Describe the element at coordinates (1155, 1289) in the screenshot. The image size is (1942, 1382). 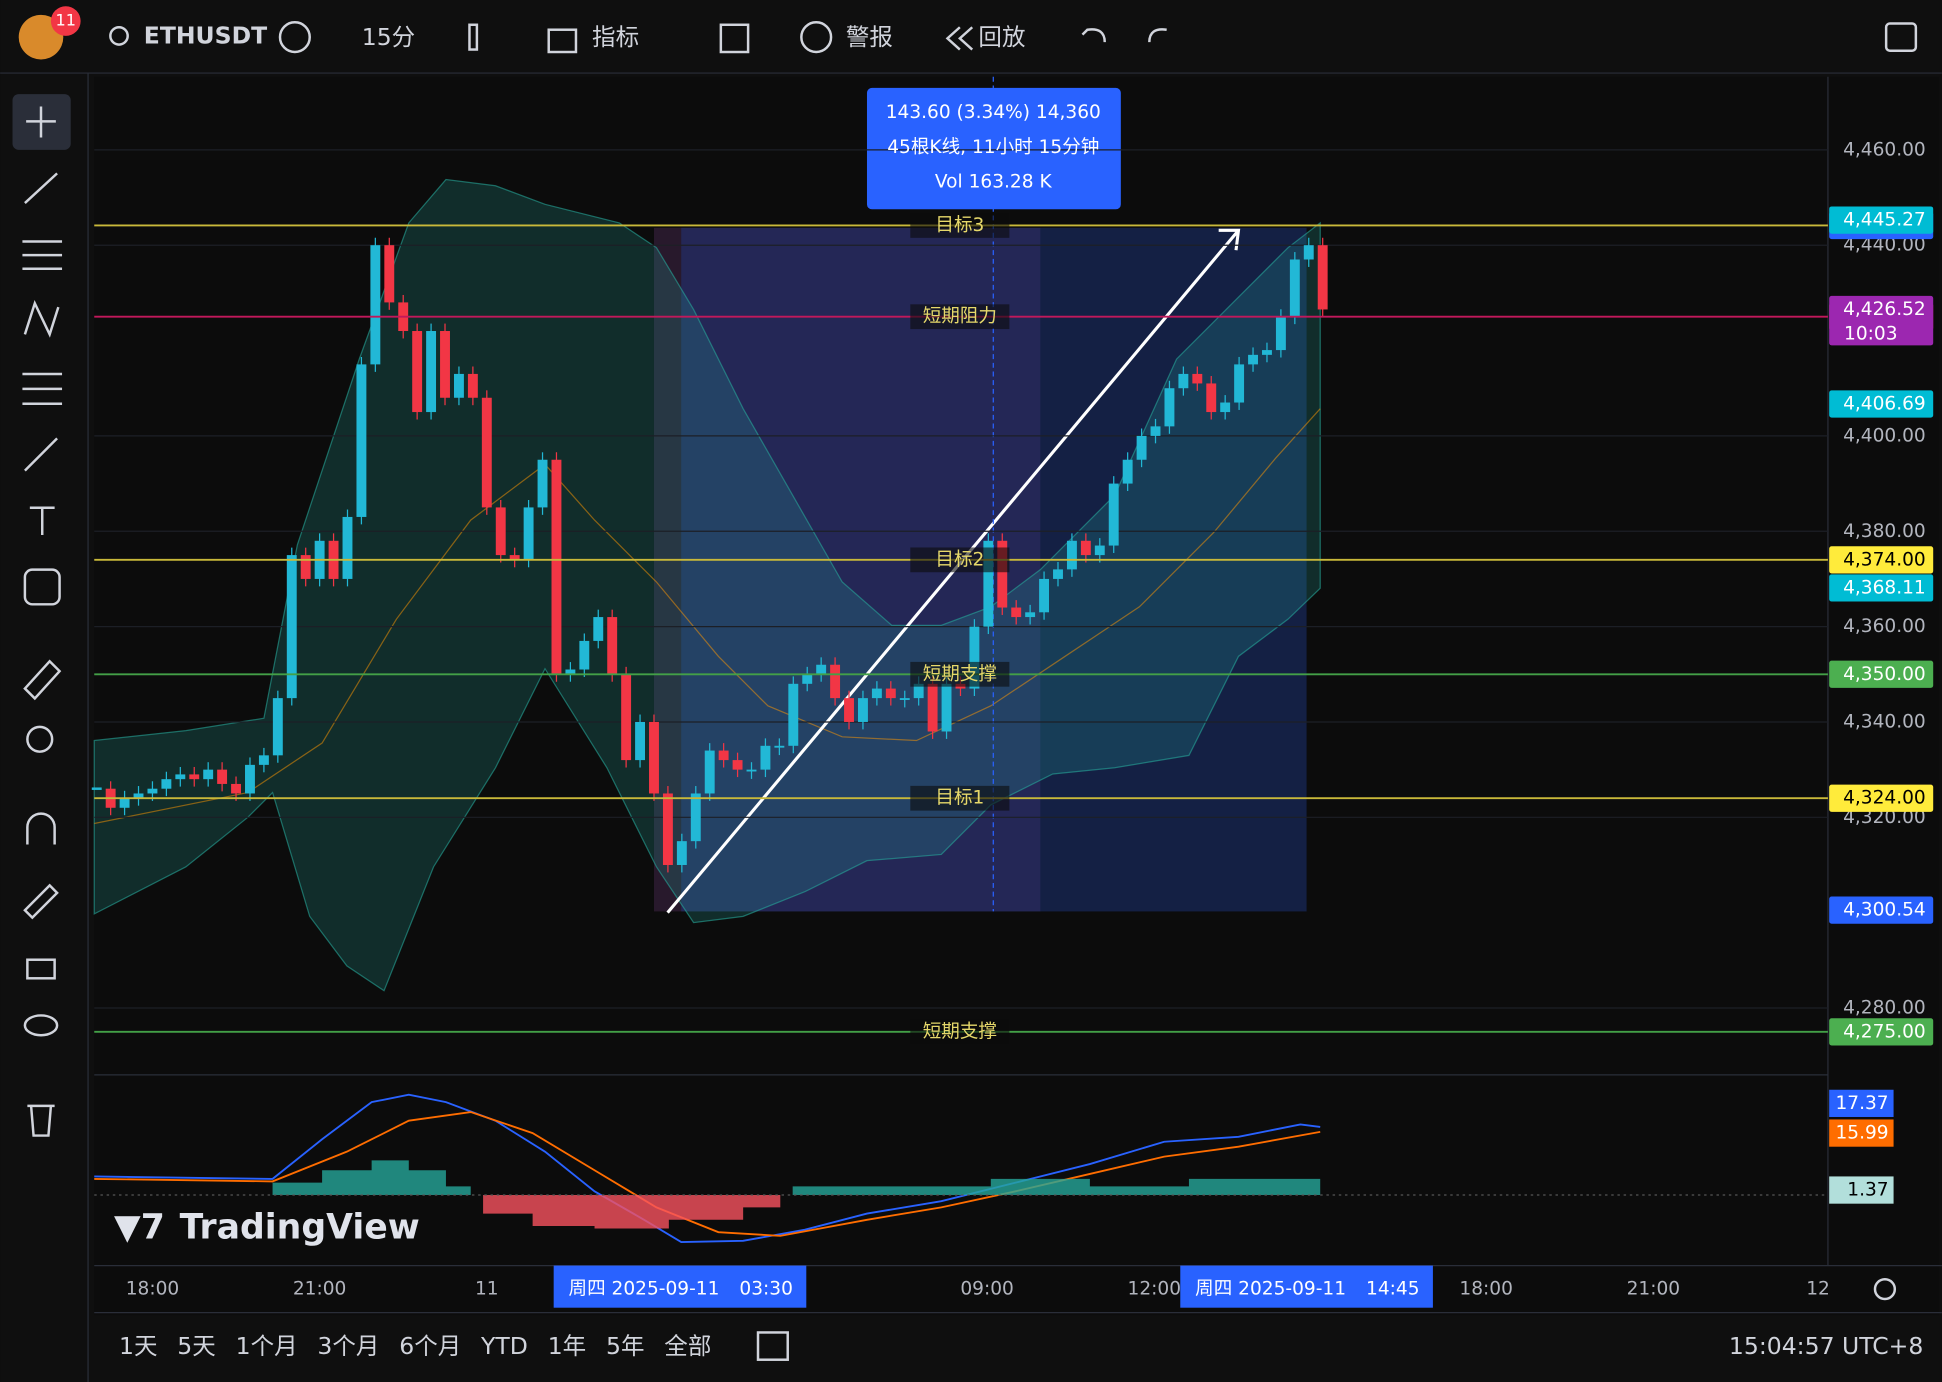
I see `time-label: 12:00` at that location.